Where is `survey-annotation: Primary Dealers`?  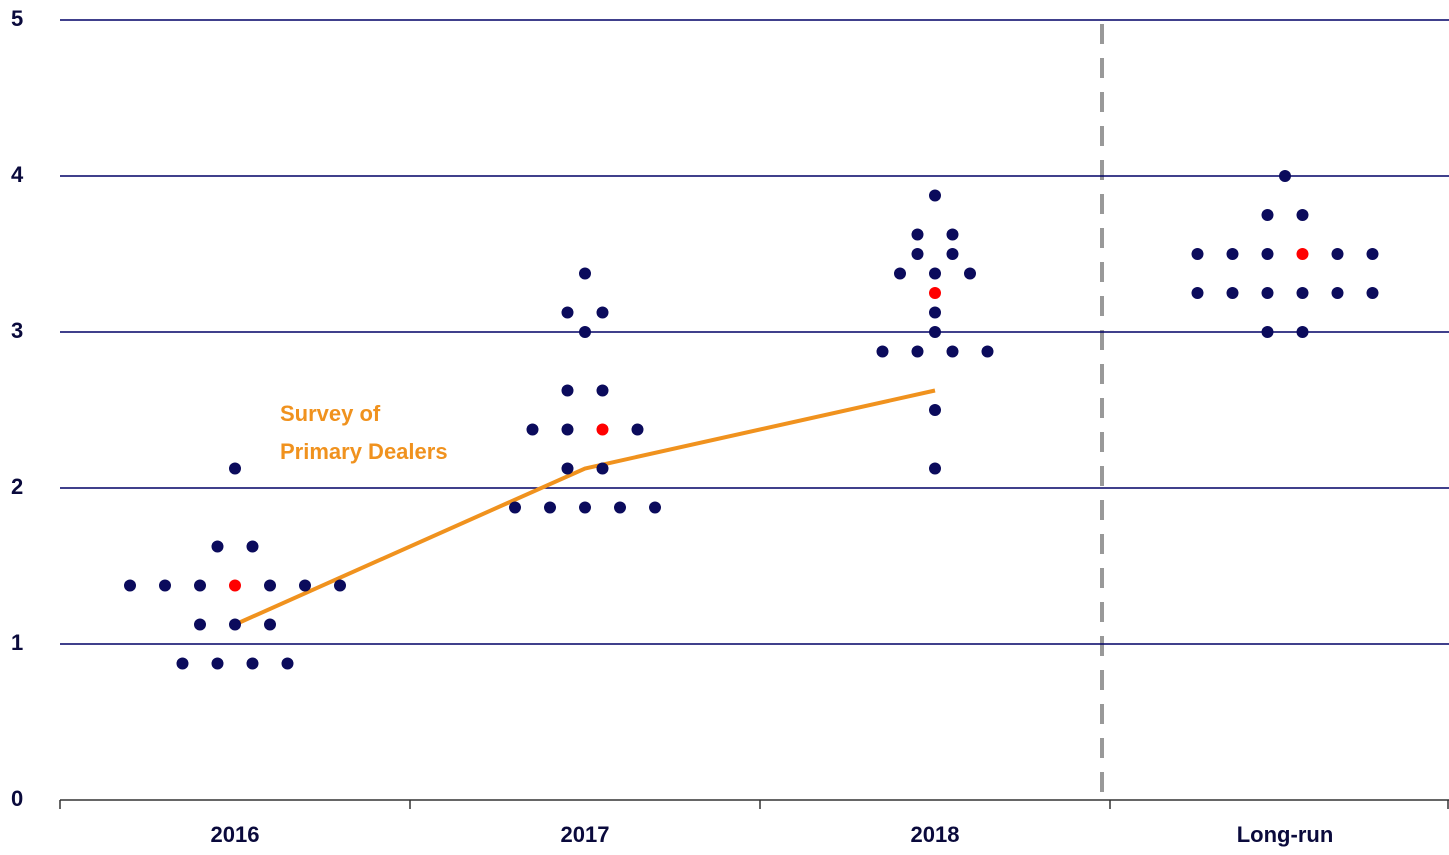
survey-annotation: Primary Dealers is located at coordinates (364, 451).